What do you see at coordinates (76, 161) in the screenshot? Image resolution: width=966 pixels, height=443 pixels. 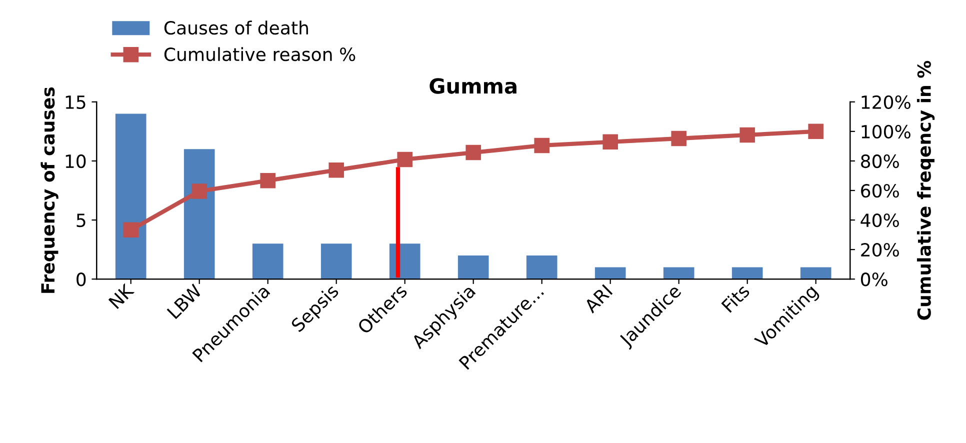 I see `y-tick-label: 10` at bounding box center [76, 161].